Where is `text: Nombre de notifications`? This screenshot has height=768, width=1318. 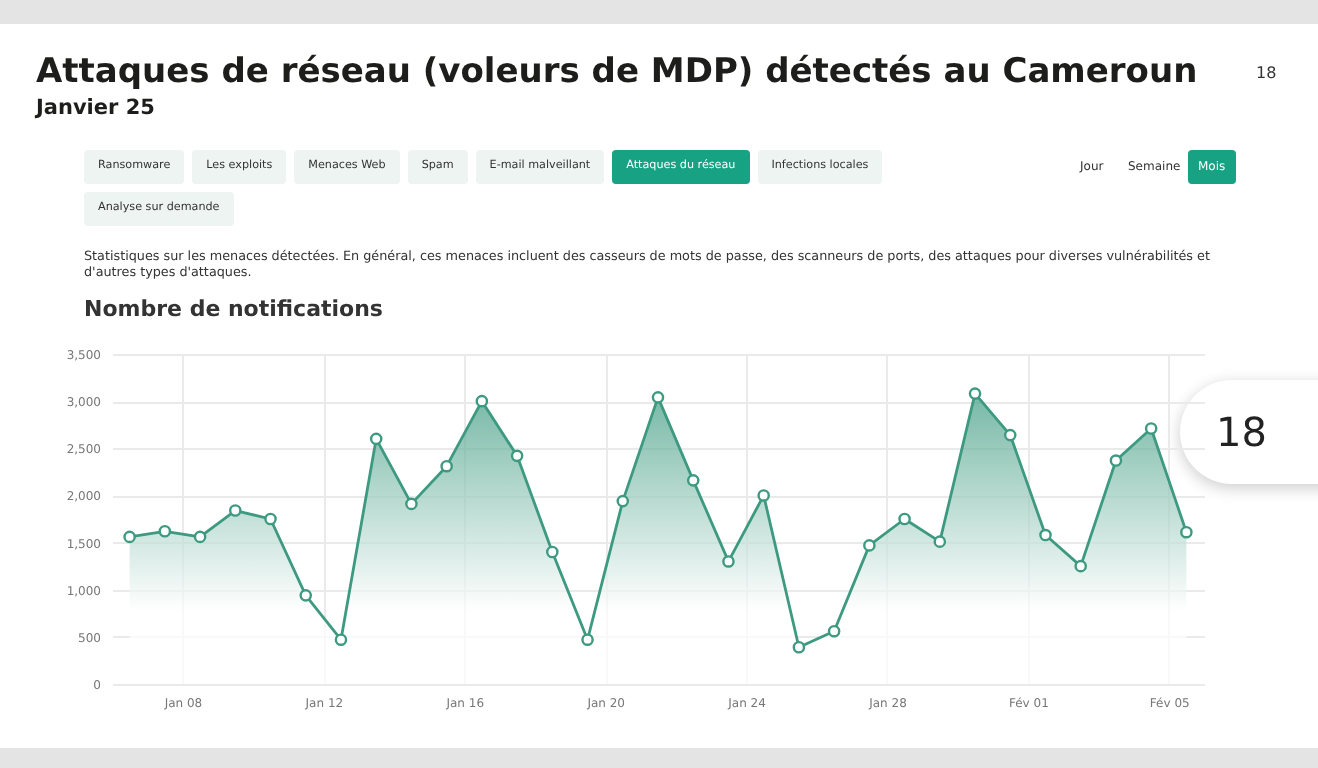
text: Nombre de notifications is located at coordinates (233, 309).